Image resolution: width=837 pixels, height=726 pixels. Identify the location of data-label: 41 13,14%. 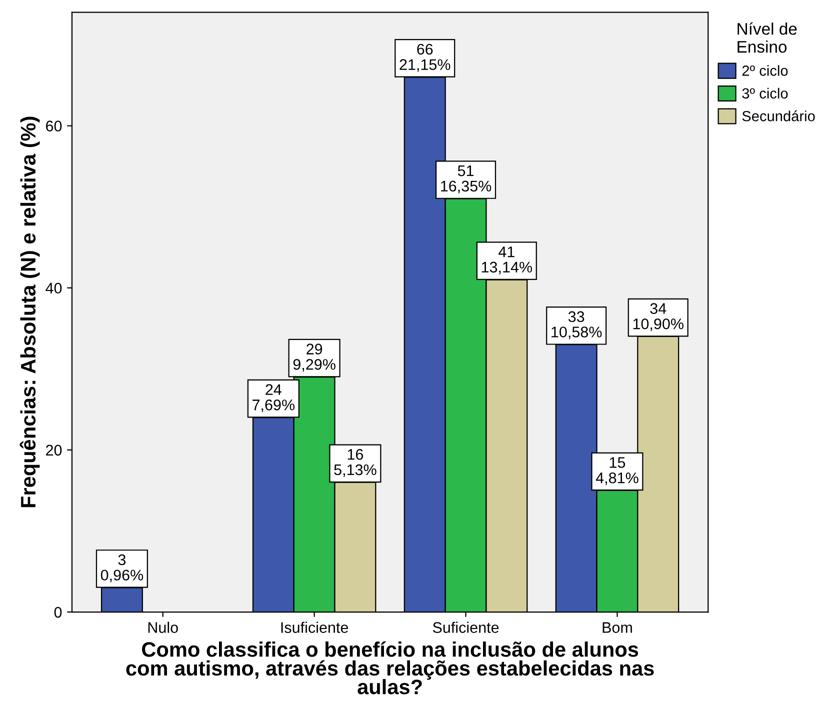
(507, 260).